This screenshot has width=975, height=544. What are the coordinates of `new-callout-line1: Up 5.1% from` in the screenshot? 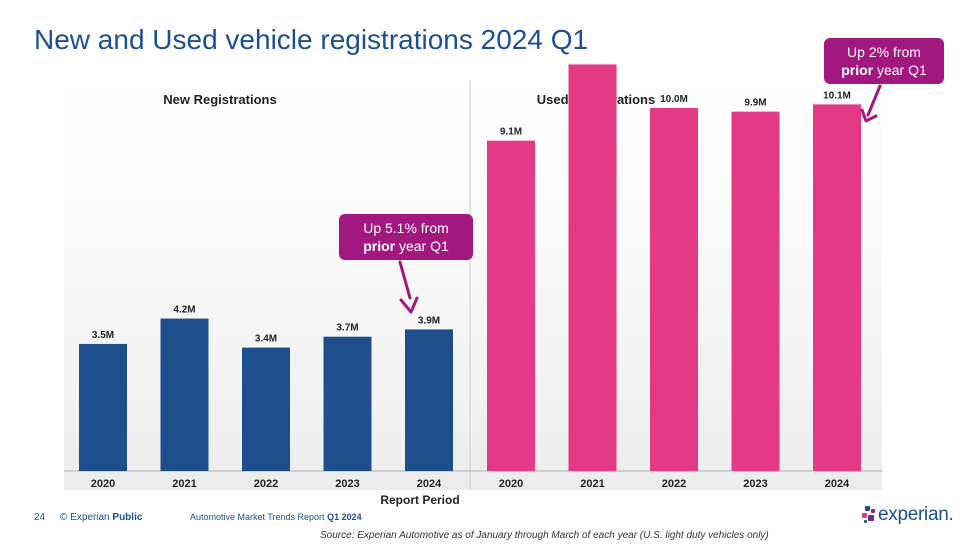 It's located at (406, 228).